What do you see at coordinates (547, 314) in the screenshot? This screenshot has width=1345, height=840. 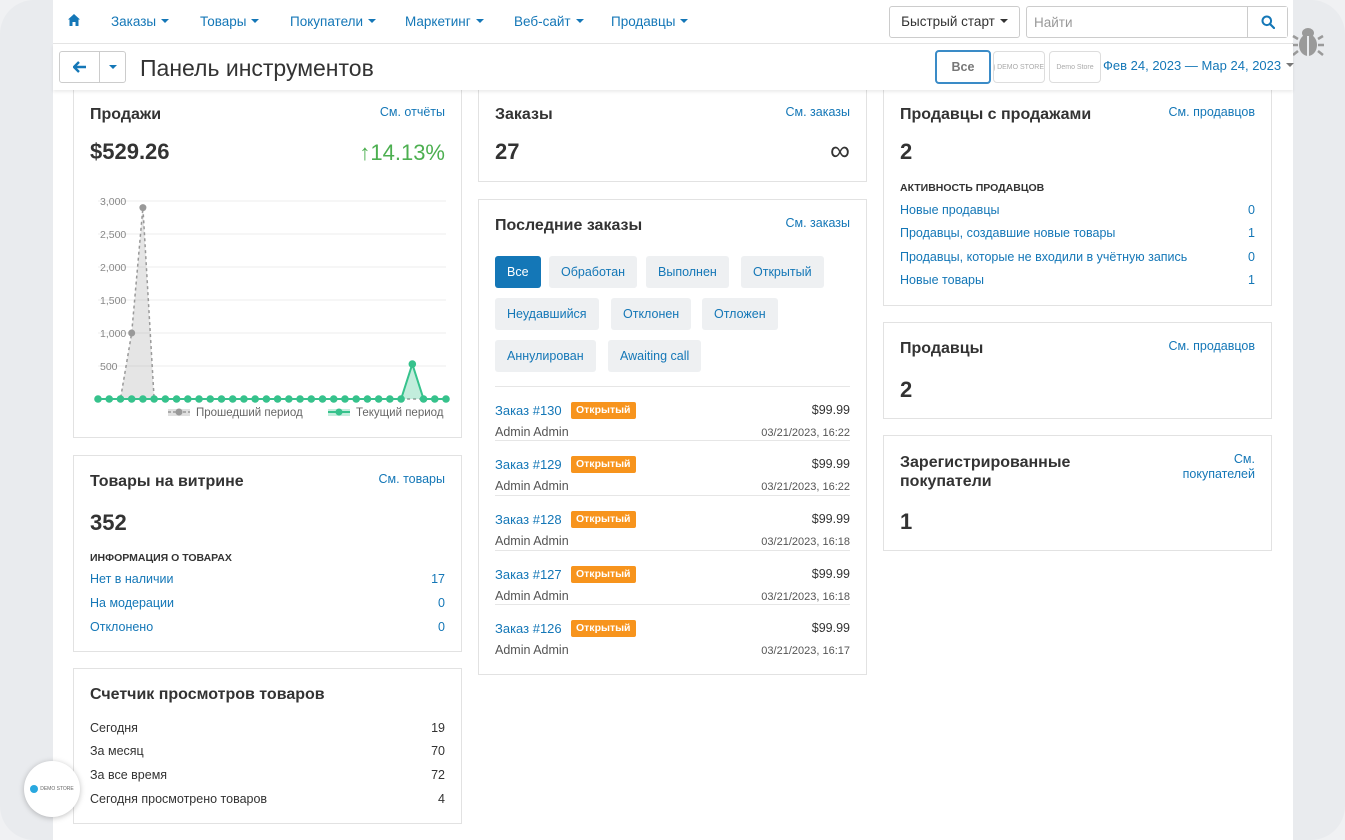 I see `filter-failed: Неудавшийся` at bounding box center [547, 314].